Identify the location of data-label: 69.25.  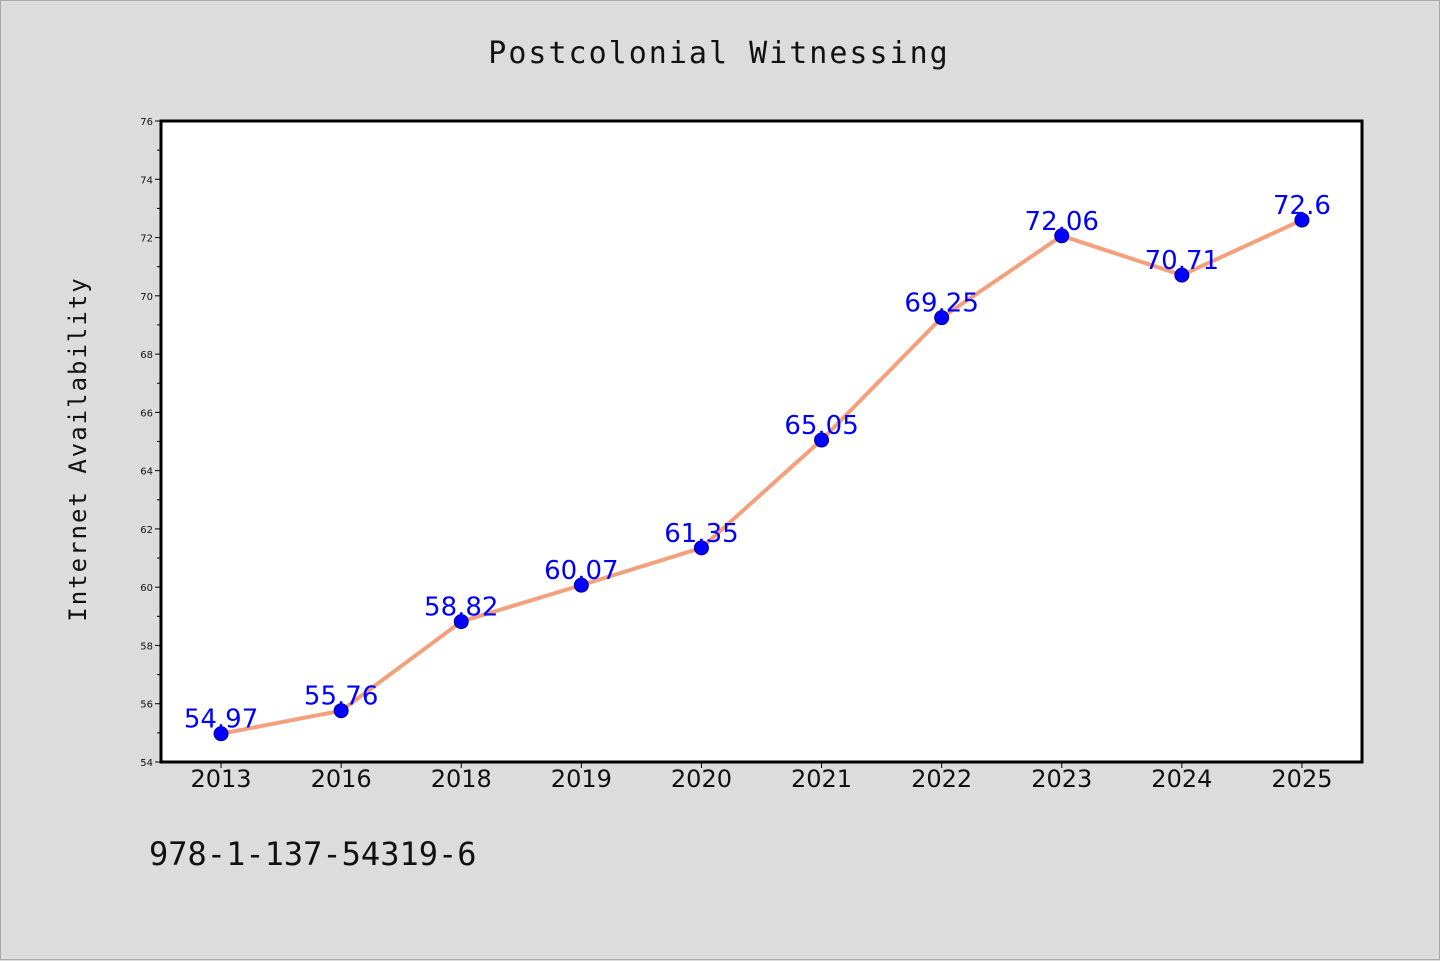
(941, 304).